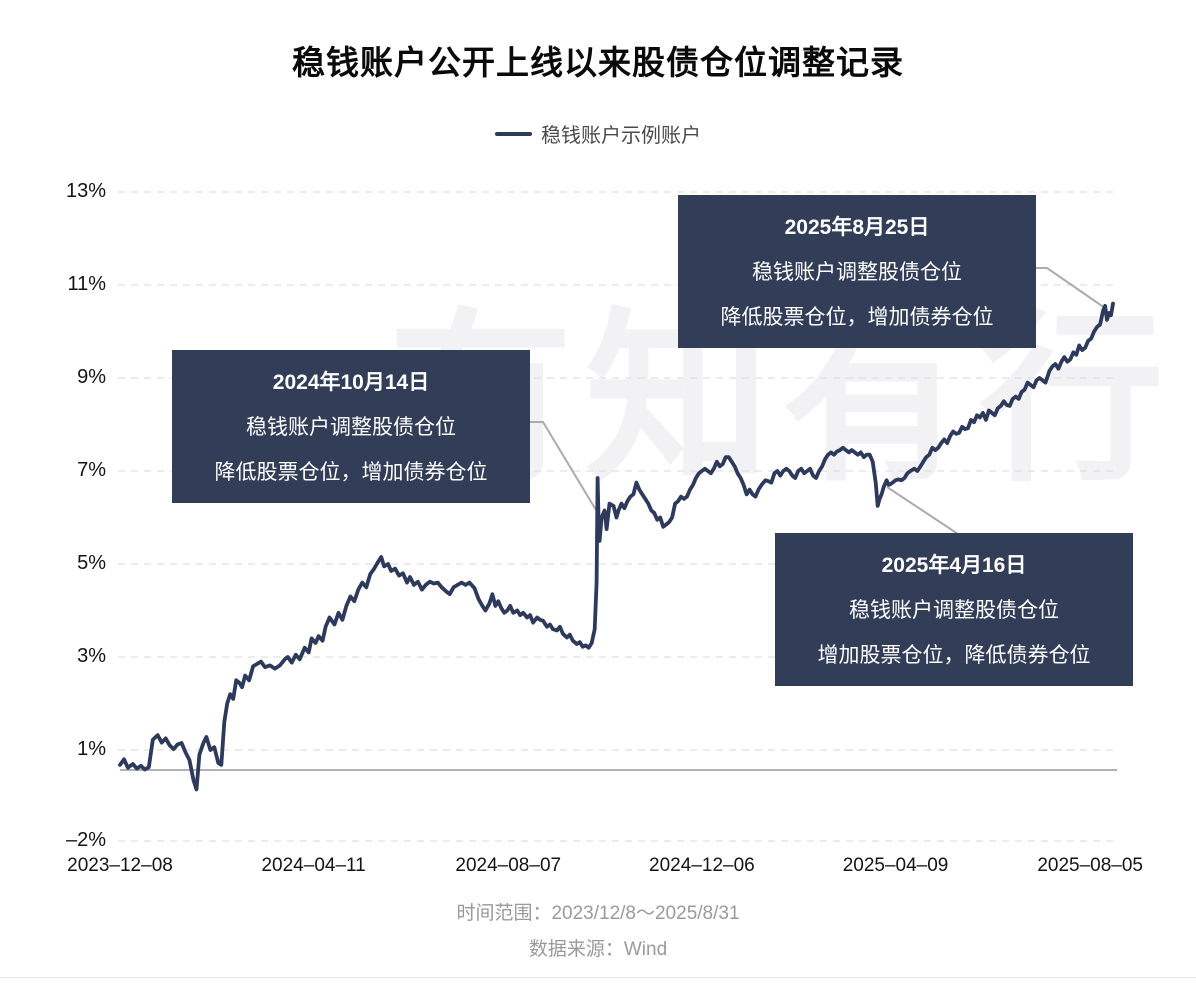 The width and height of the screenshot is (1196, 986). What do you see at coordinates (1090, 865) in the screenshot?
I see `x-axis-tick-label: 2025–08–05` at bounding box center [1090, 865].